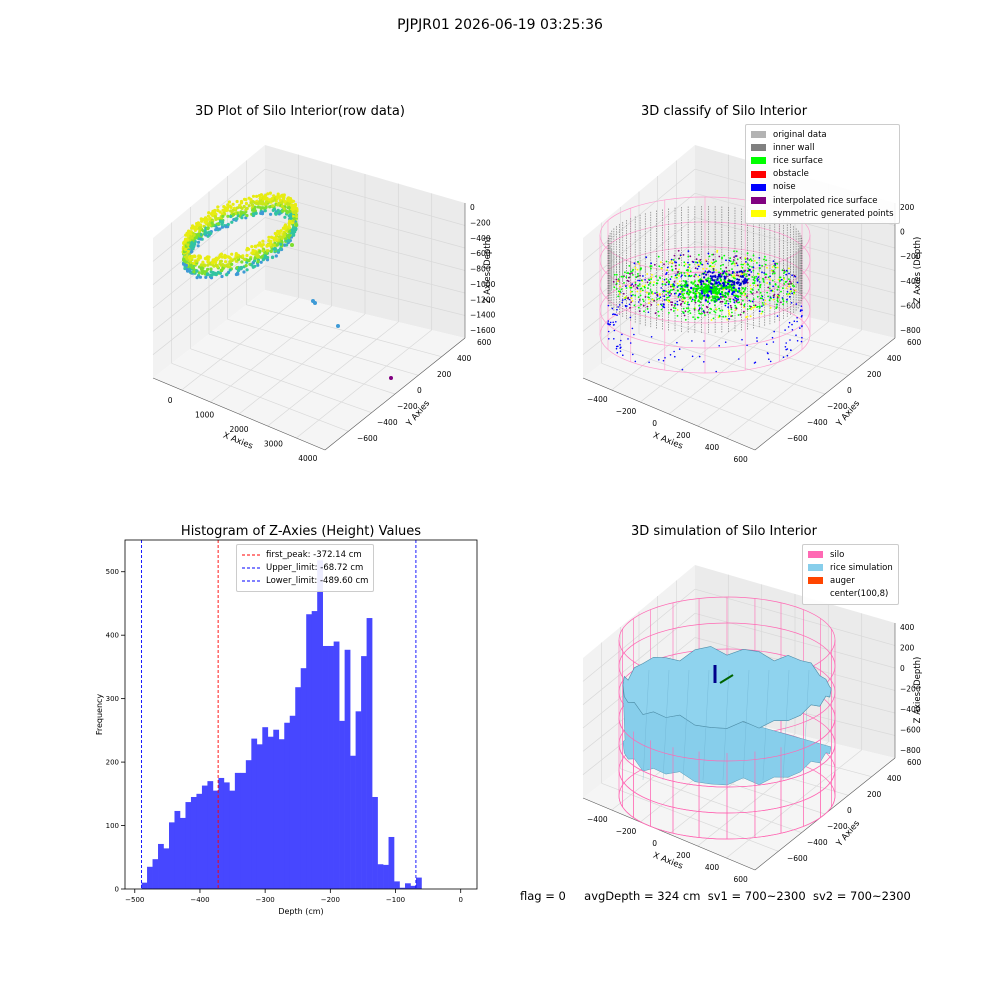  What do you see at coordinates (849, 810) in the screenshot?
I see `simulation-y-tick-label: 0` at bounding box center [849, 810].